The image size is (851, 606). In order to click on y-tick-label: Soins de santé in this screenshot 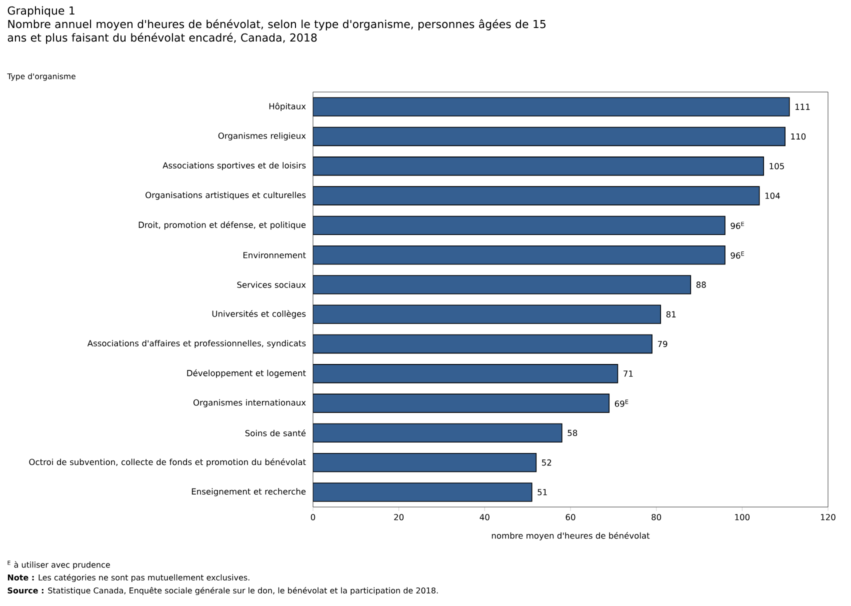, I will do `click(275, 433)`.